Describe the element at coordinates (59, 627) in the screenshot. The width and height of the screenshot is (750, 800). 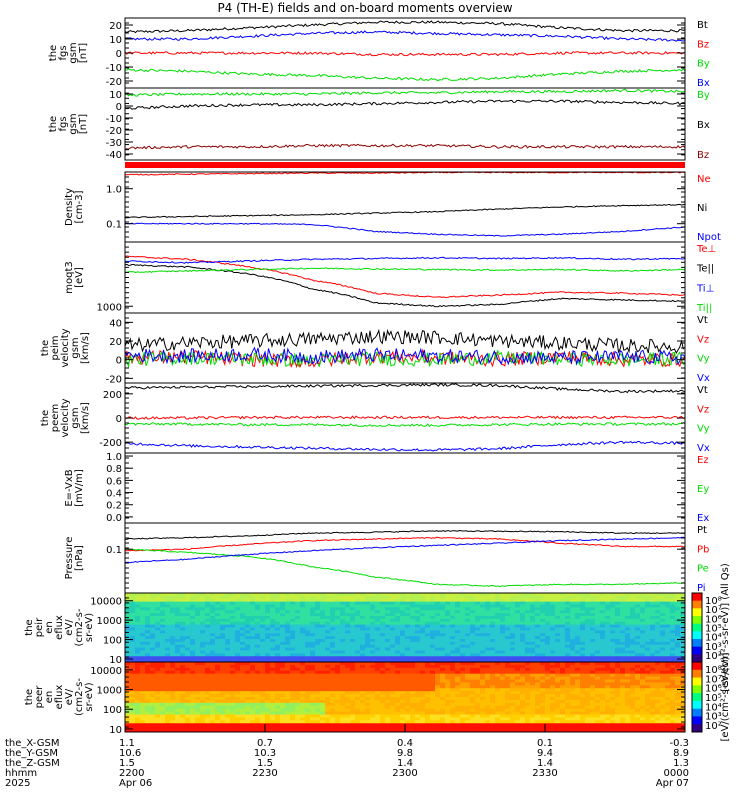
I see `y-axis-label: thepeirenefluxeV/(cm2-s-sr-eV)` at that location.